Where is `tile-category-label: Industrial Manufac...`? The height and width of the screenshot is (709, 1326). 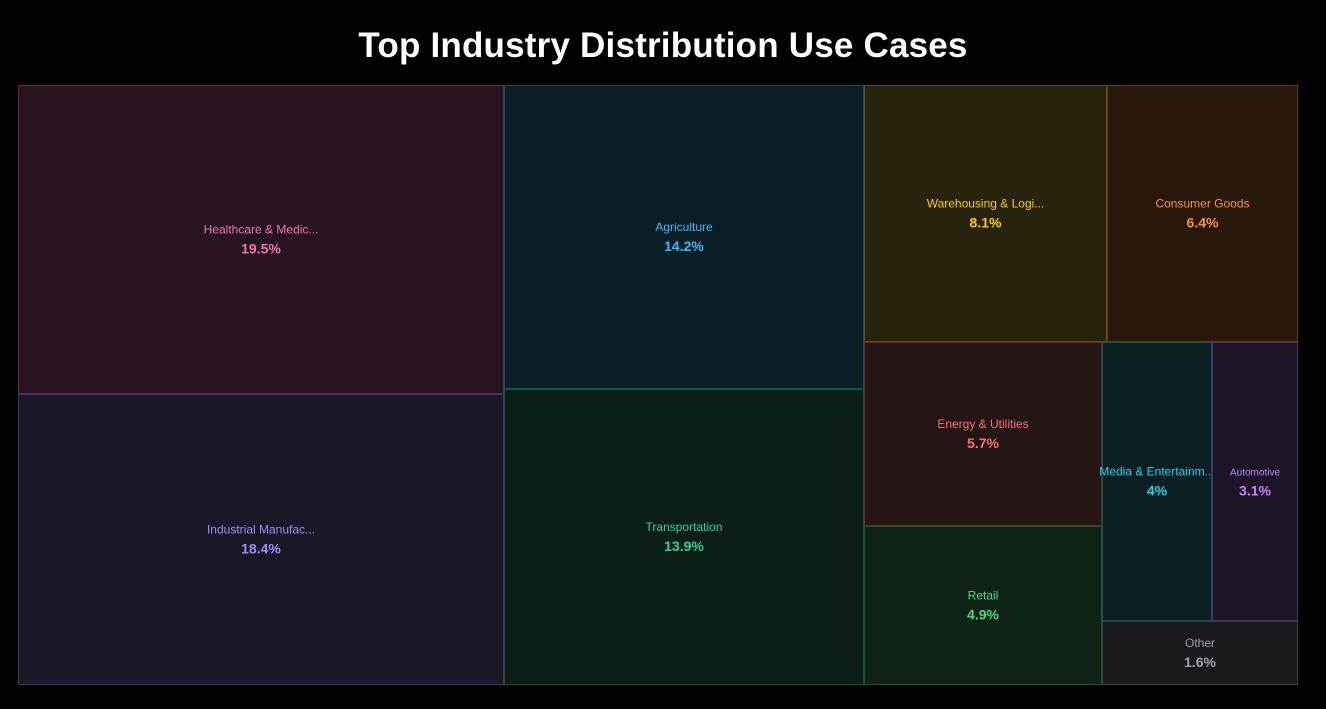
tile-category-label: Industrial Manufac... is located at coordinates (261, 530).